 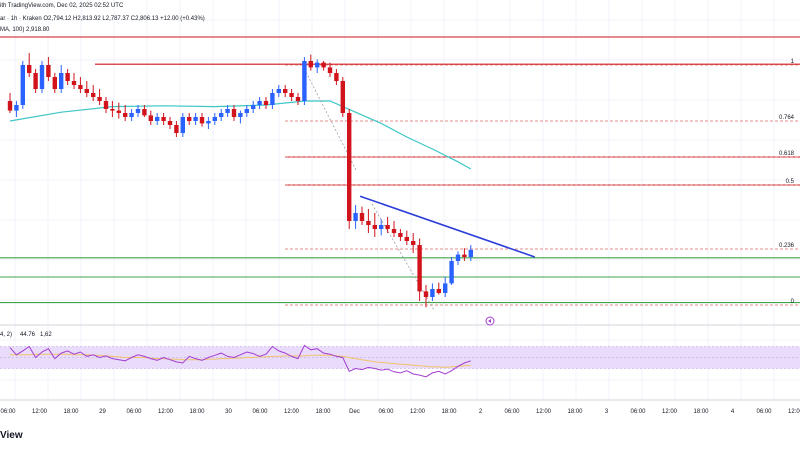 What do you see at coordinates (790, 182) in the screenshot?
I see `fib-label: 0.5` at bounding box center [790, 182].